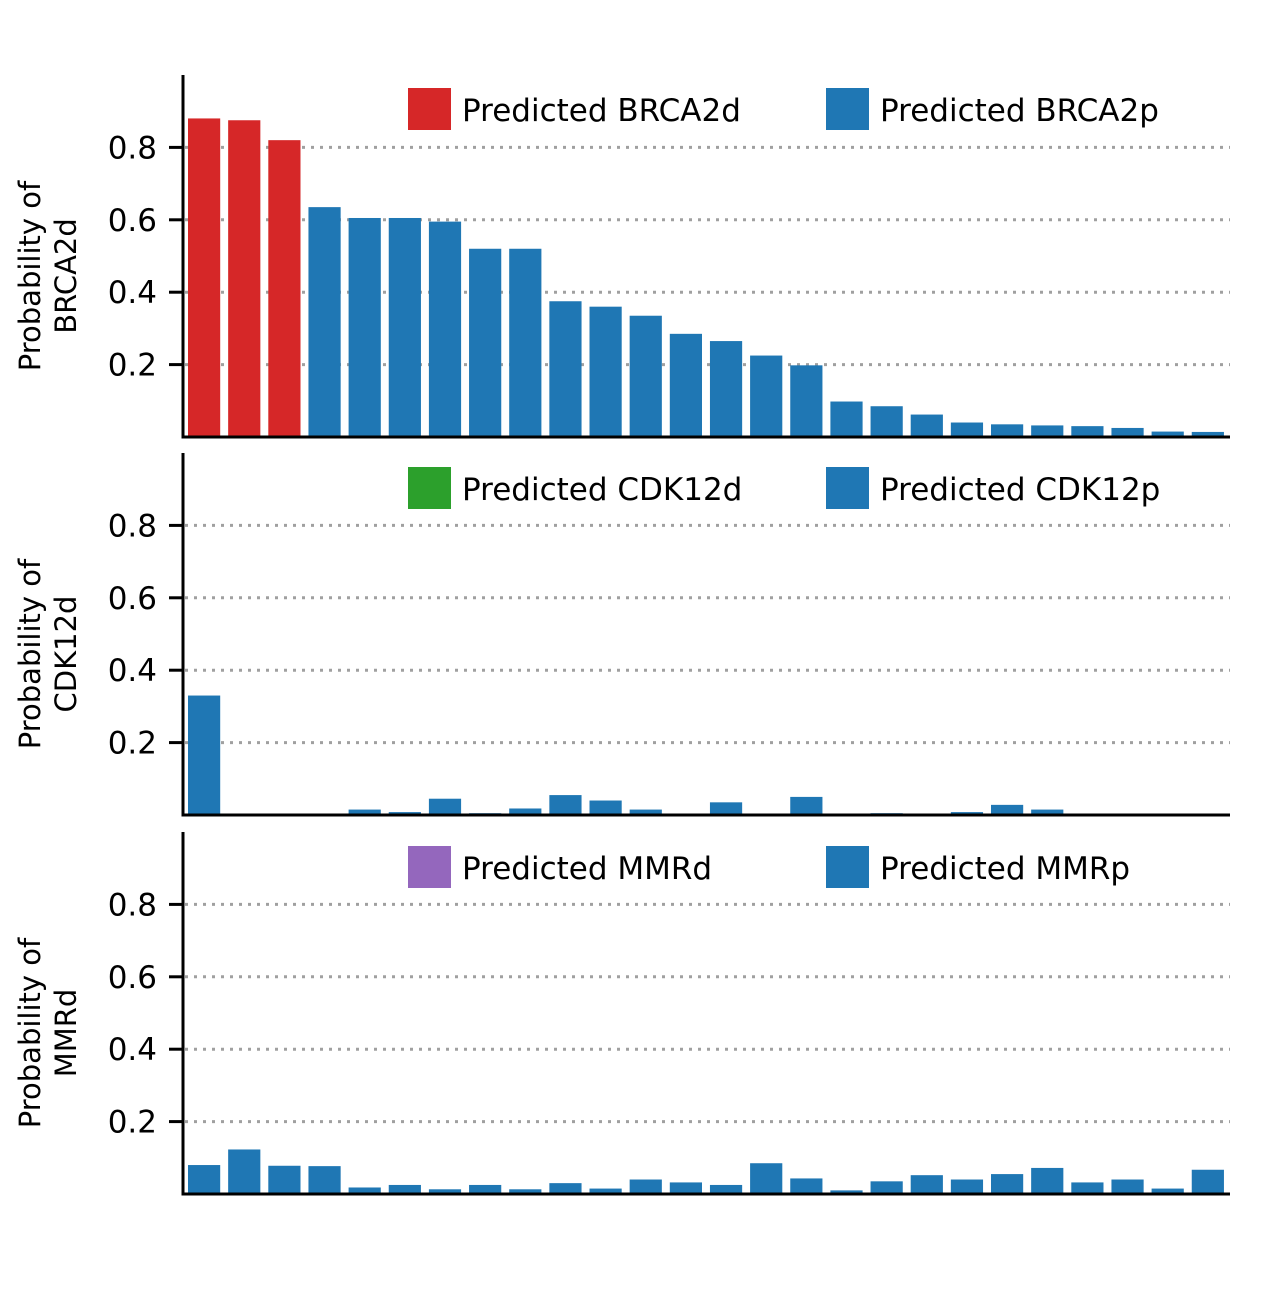 The image size is (1262, 1298). Describe the element at coordinates (1020, 490) in the screenshot. I see `legend-label: Predicted CDK12p` at that location.